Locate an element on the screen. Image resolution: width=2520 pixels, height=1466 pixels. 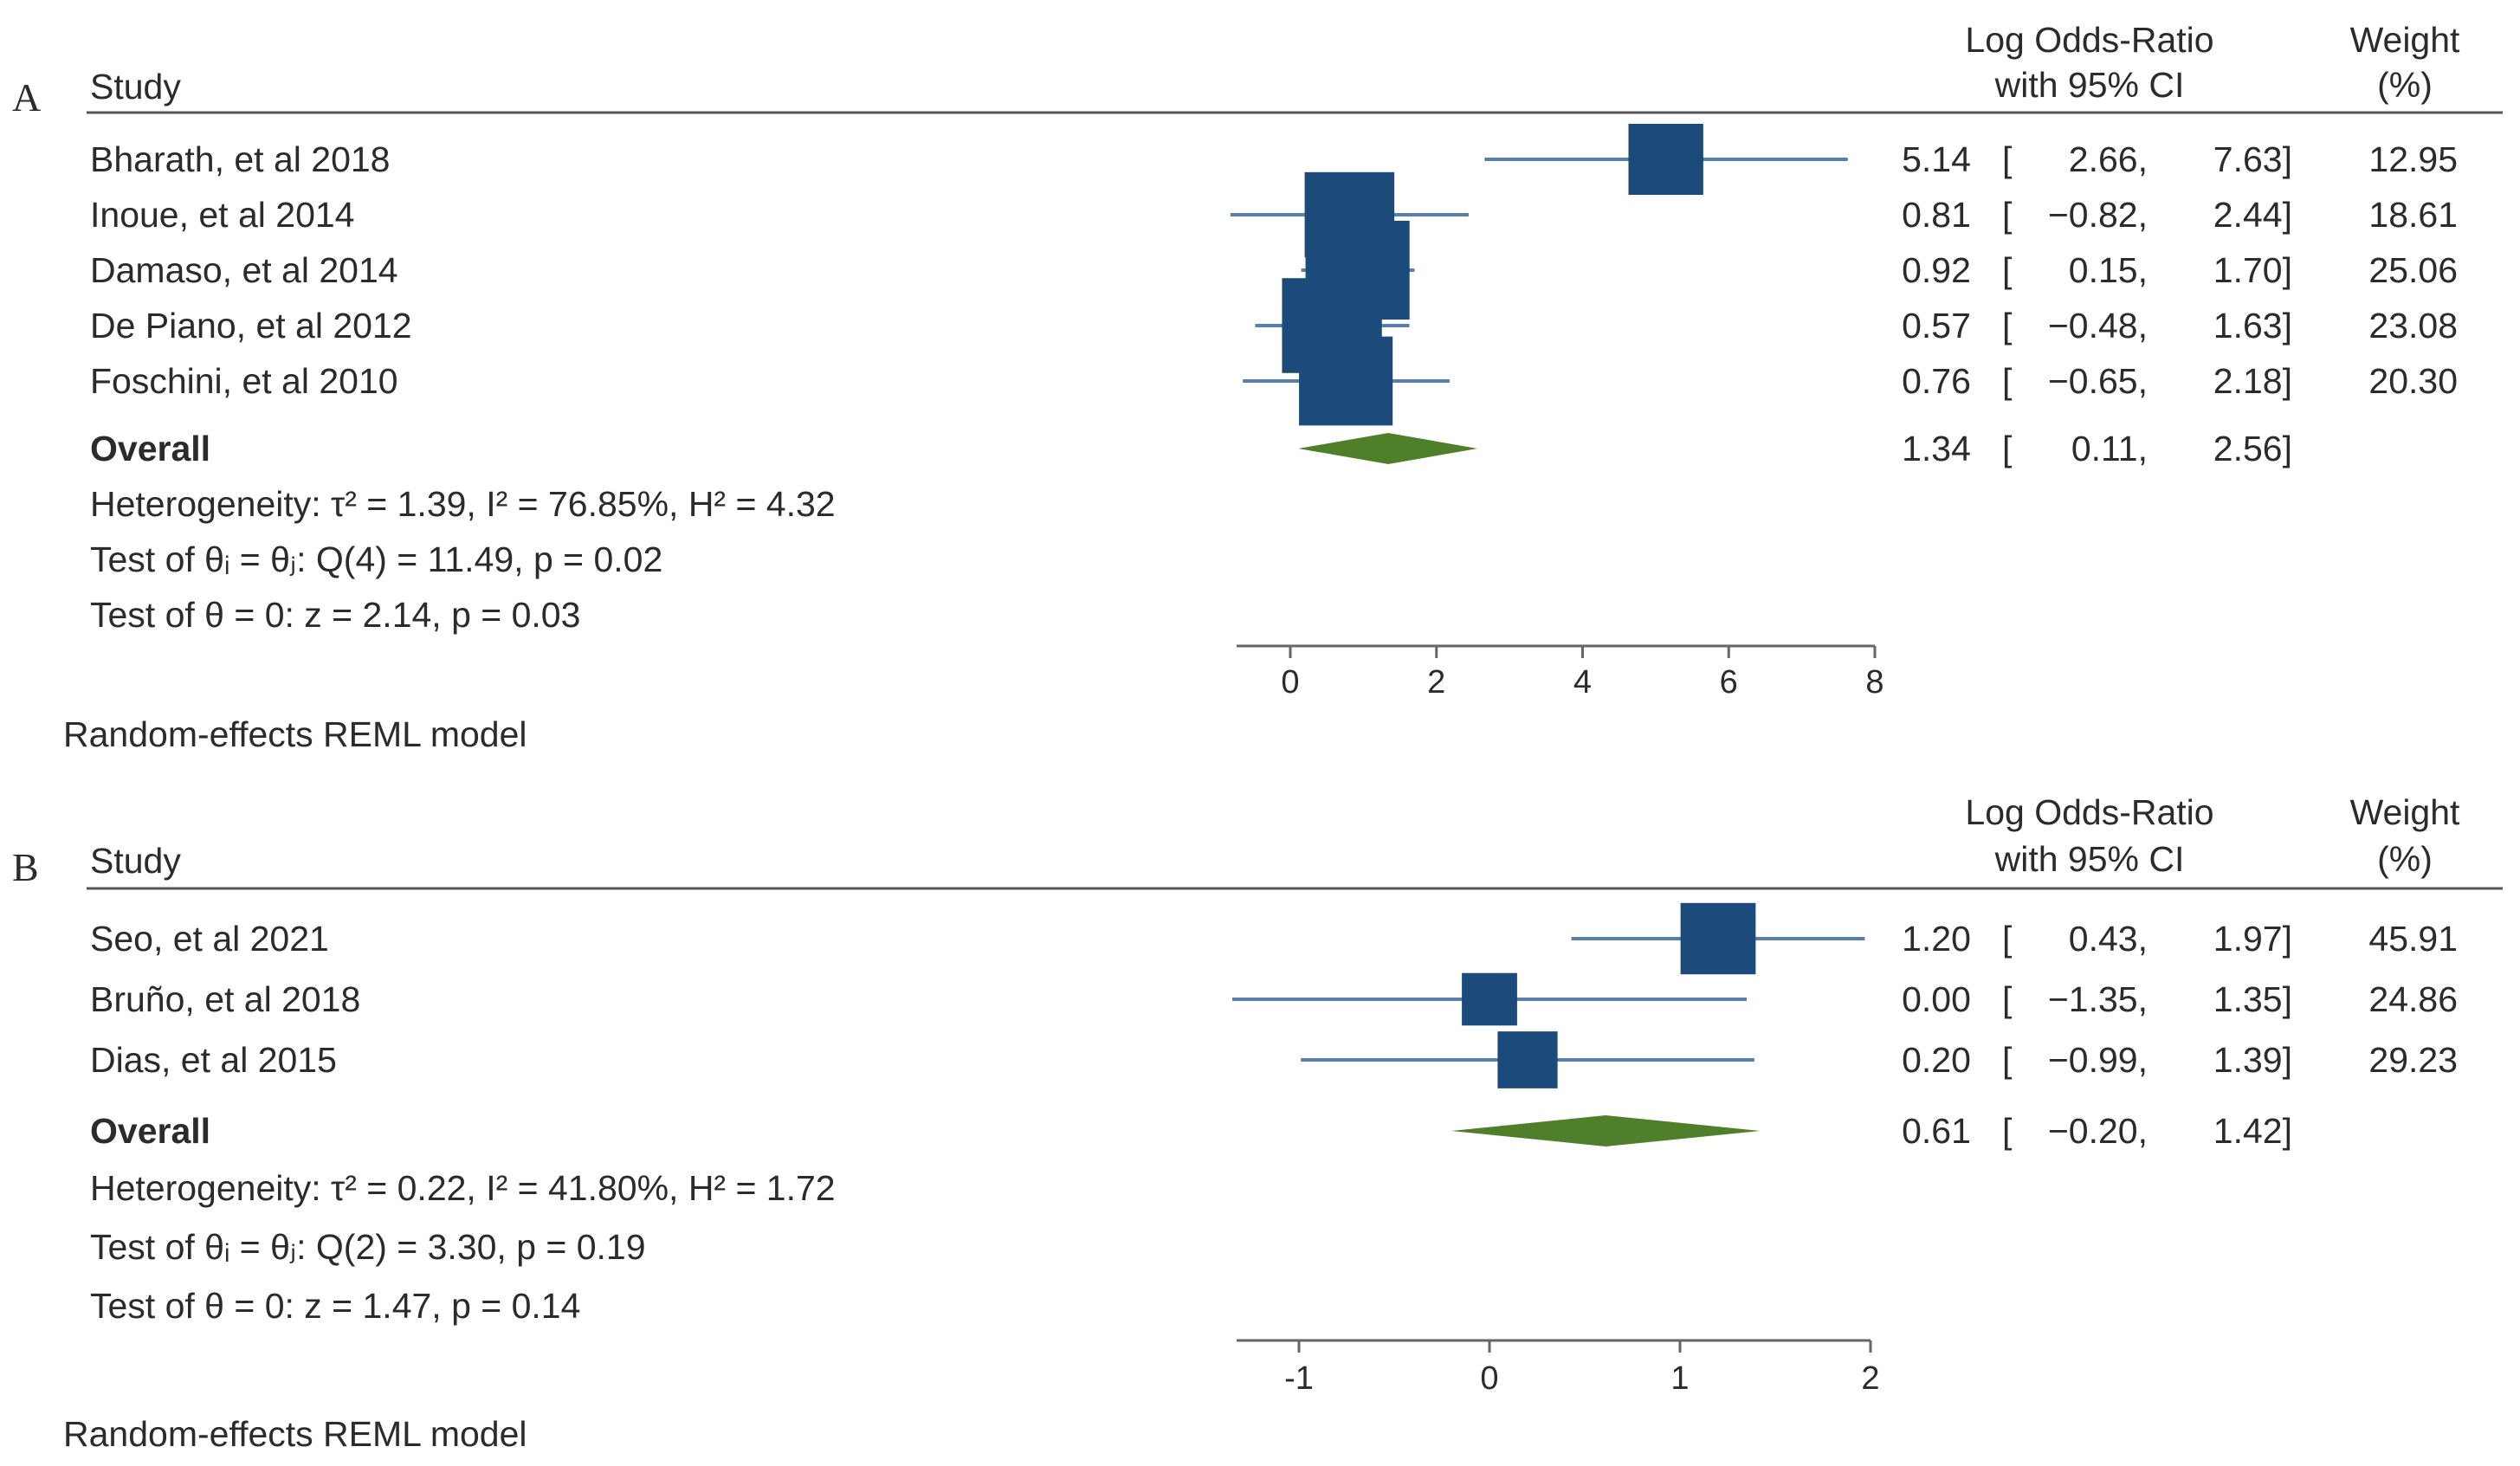
test-zero-text: Test of θ = 0: z = 1.47, p = 0.14 is located at coordinates (335, 1306).